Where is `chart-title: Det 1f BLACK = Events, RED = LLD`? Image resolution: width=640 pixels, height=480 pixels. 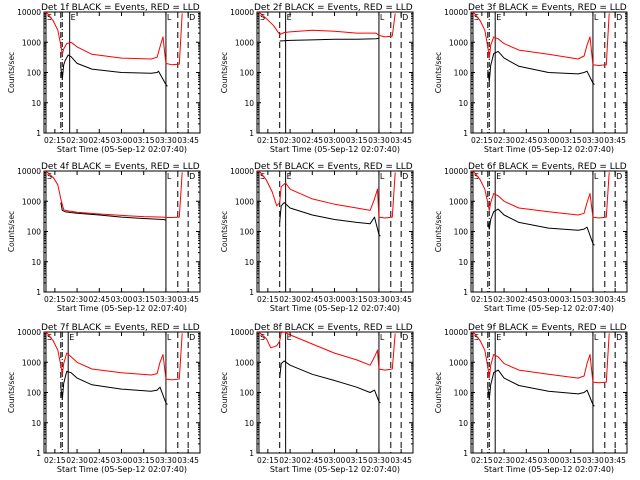 chart-title: Det 1f BLACK = Events, RED = LLD is located at coordinates (120, 8).